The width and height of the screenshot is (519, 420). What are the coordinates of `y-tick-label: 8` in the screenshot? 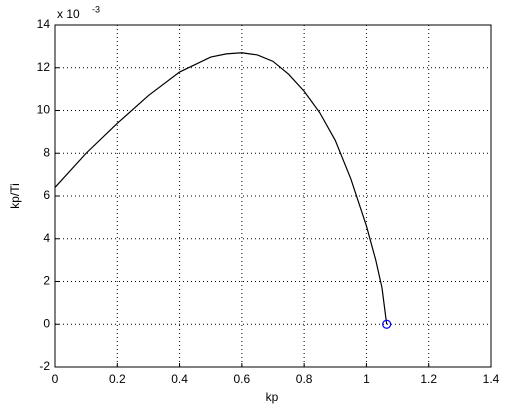 It's located at (46, 152).